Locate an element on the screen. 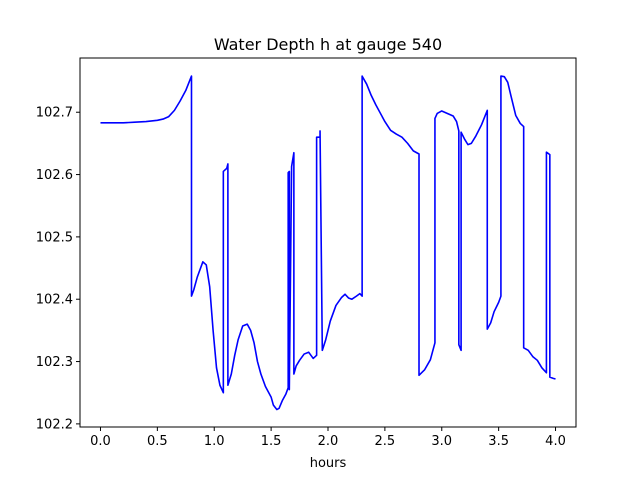 This screenshot has height=480, width=640. x-tick-label: 1.5 is located at coordinates (271, 441).